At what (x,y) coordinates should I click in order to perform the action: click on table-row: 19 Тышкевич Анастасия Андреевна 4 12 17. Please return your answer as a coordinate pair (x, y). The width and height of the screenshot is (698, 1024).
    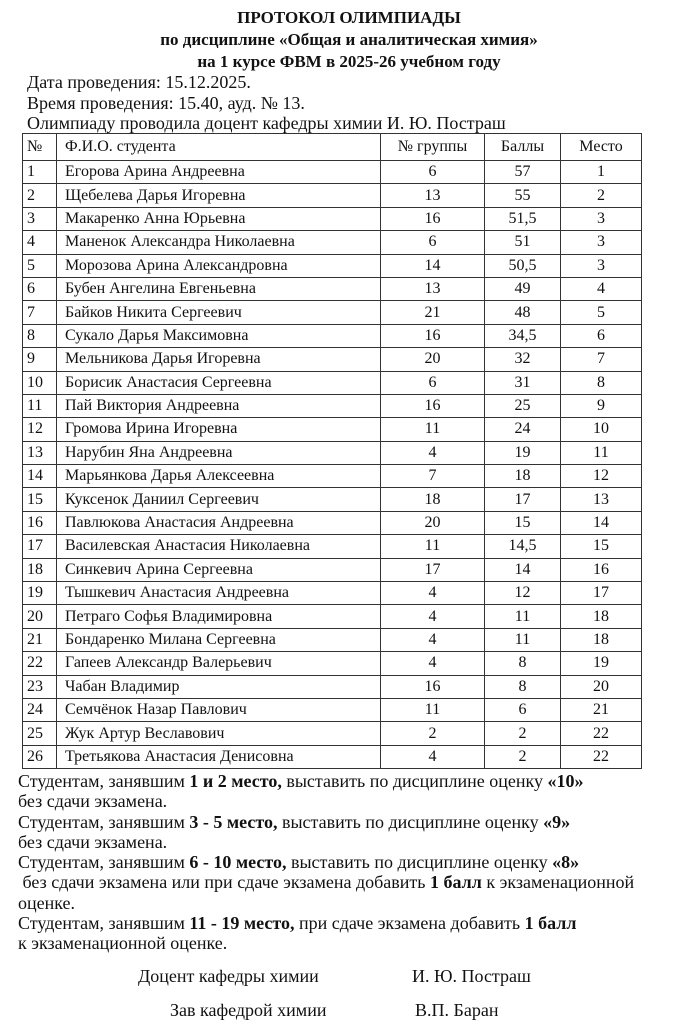
    Looking at the image, I should click on (332, 593).